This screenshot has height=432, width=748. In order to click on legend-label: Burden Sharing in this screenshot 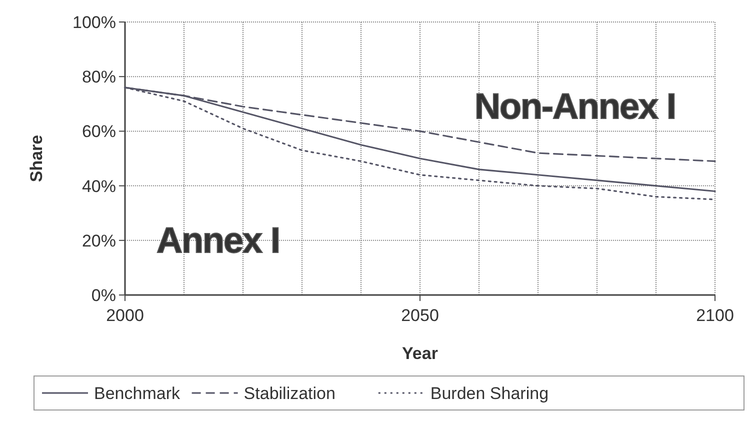, I will do `click(489, 393)`.